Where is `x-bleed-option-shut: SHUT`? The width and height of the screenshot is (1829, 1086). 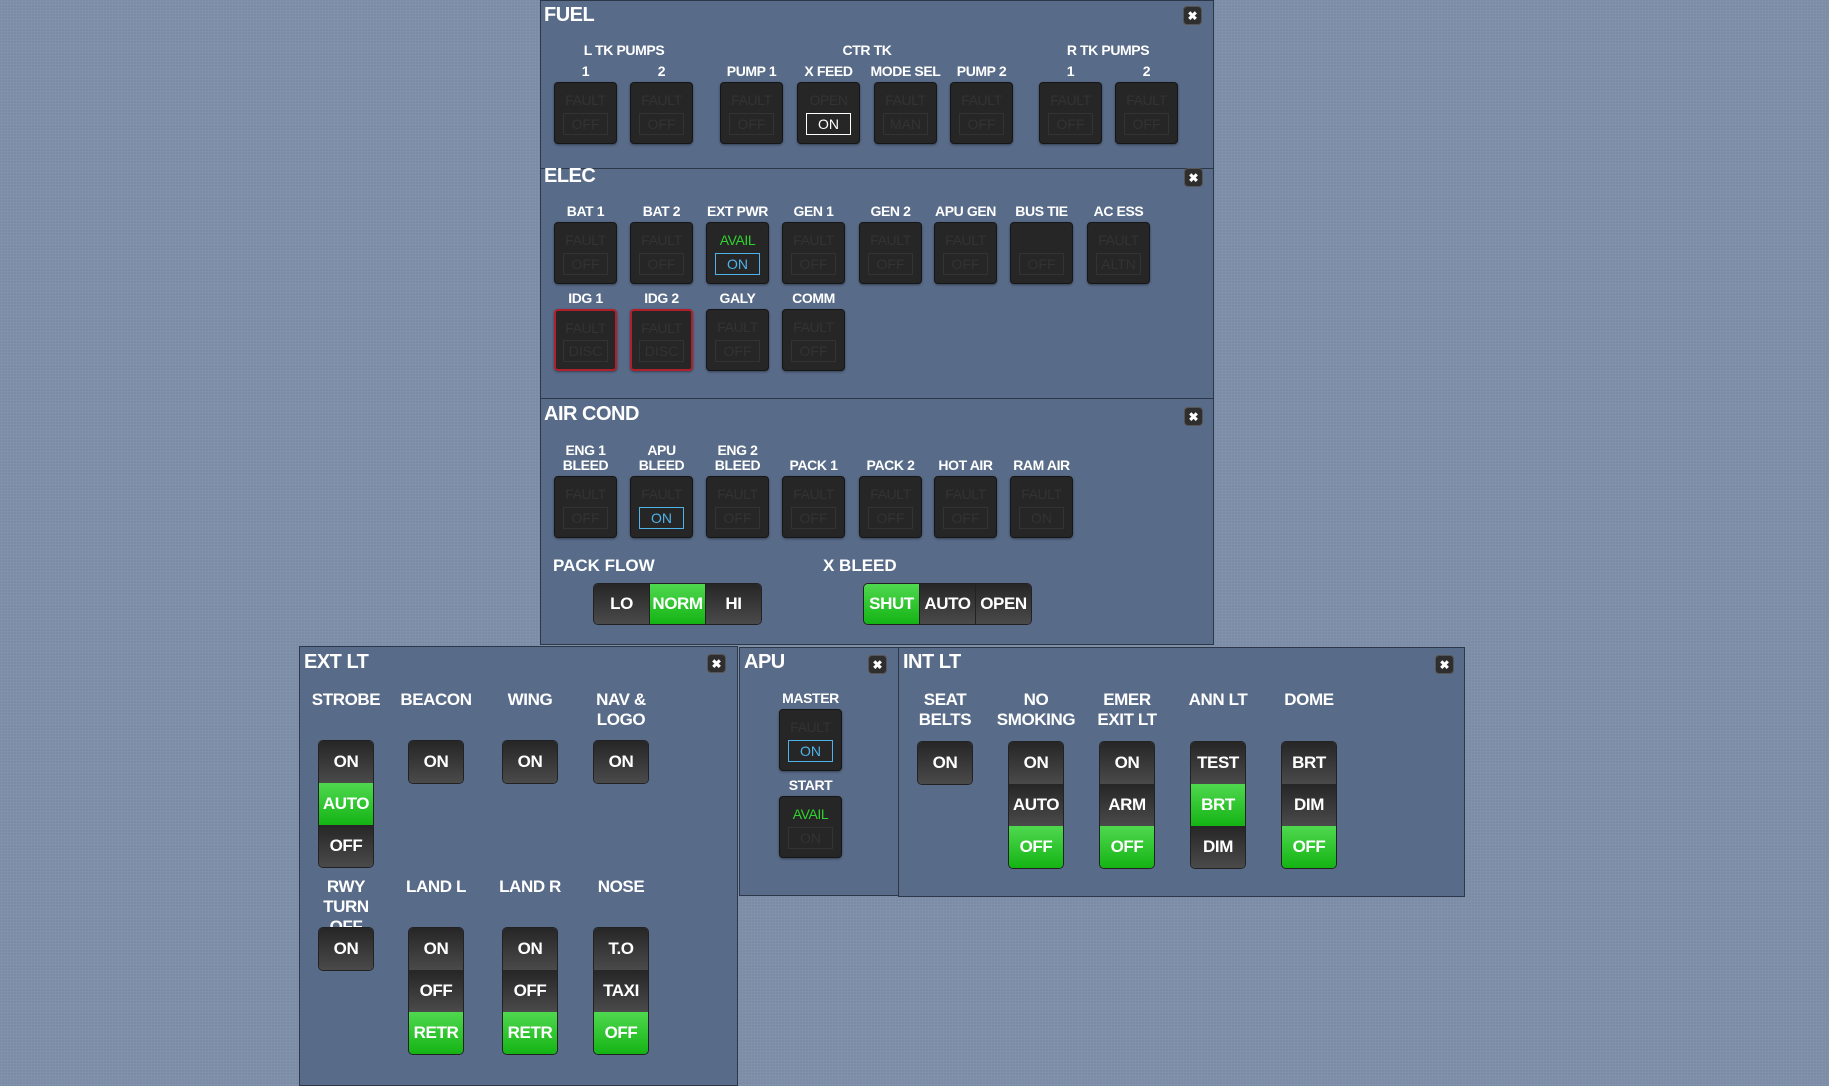
x-bleed-option-shut: SHUT is located at coordinates (892, 604).